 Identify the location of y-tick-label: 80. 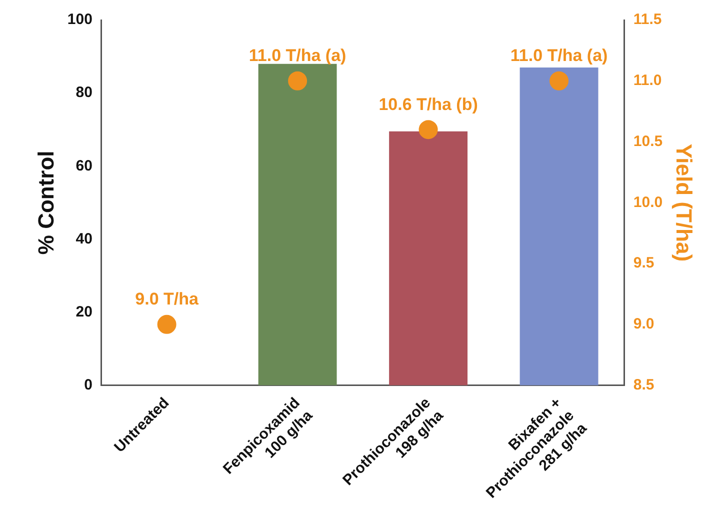
(84, 93).